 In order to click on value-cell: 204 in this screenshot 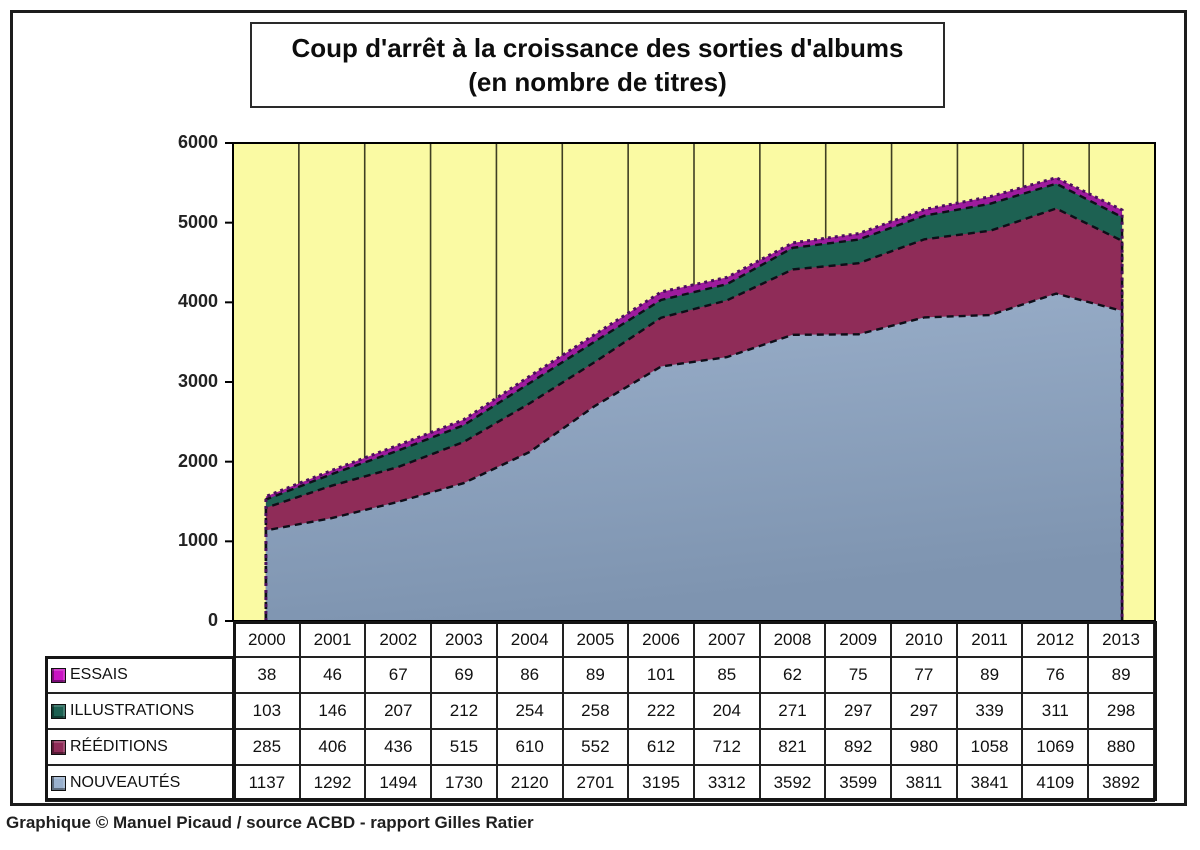, I will do `click(726, 711)`.